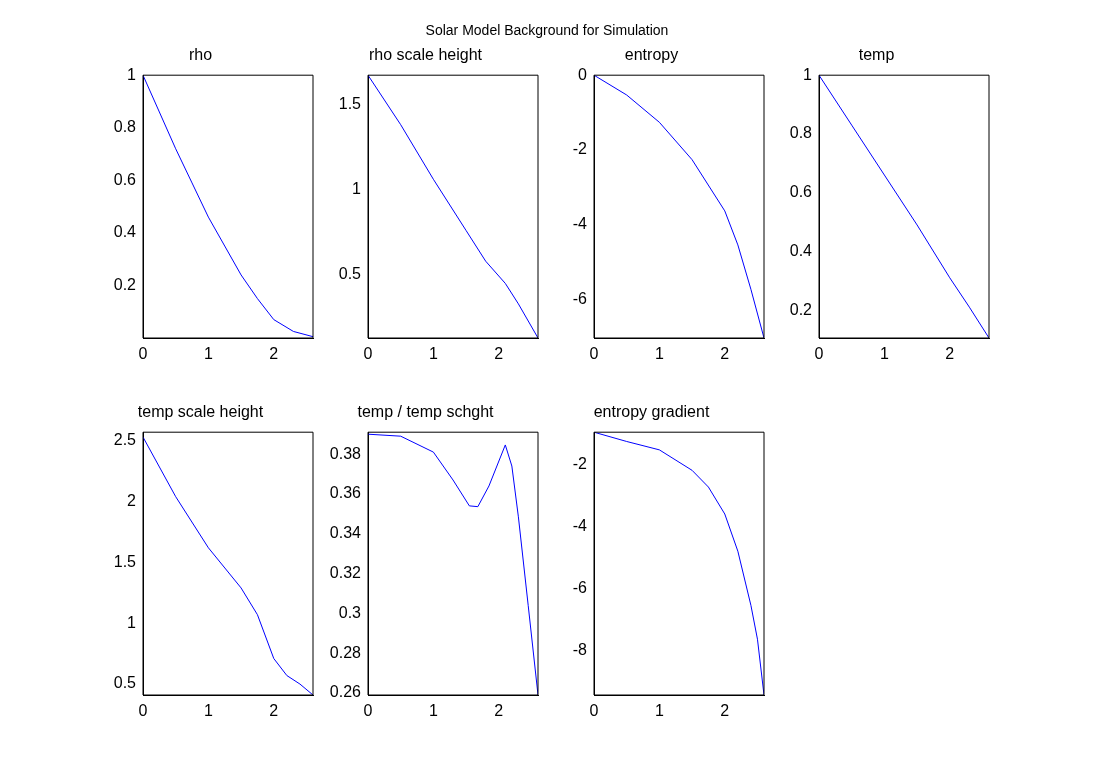 Image resolution: width=1094 pixels, height=781 pixels. I want to click on y-tick-label: 0.3, so click(350, 612).